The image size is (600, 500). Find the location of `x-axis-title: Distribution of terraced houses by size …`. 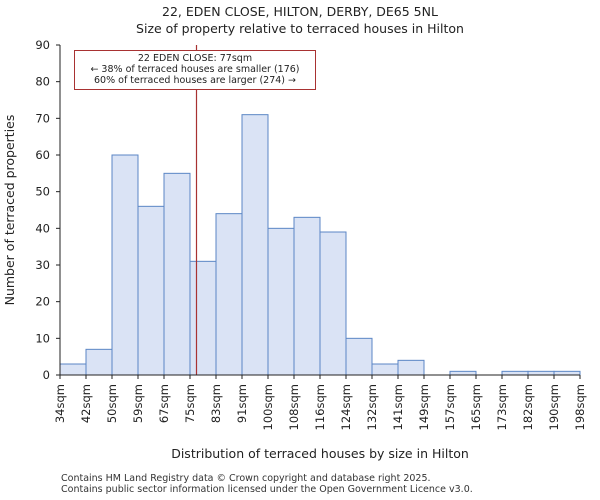

x-axis-title: Distribution of terraced houses by size … is located at coordinates (320, 453).